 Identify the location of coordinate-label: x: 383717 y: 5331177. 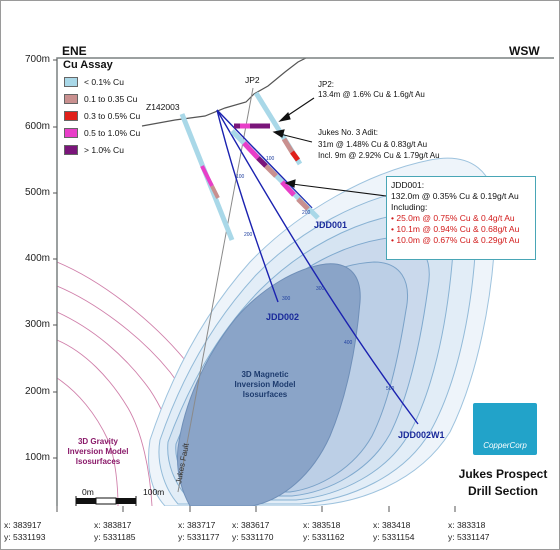
(199, 531).